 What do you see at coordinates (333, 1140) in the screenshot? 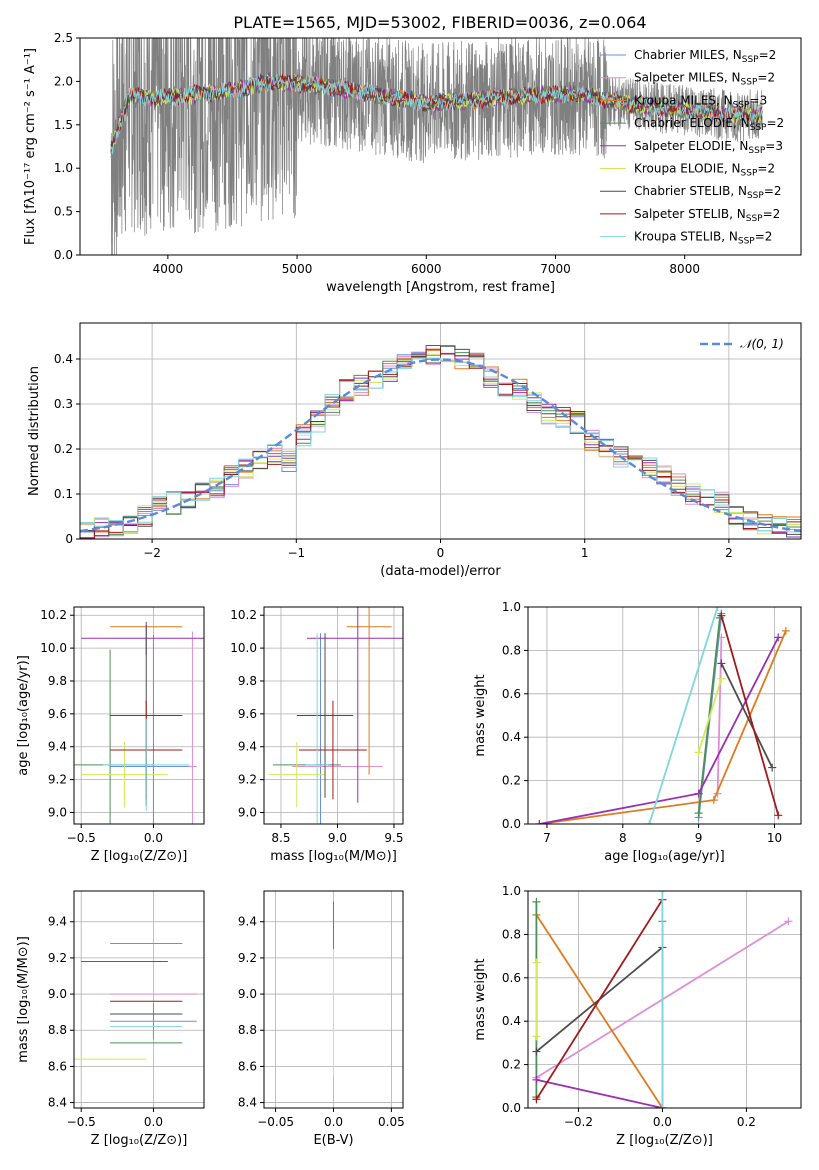
I see `x-axis-label: E(B-V)` at bounding box center [333, 1140].